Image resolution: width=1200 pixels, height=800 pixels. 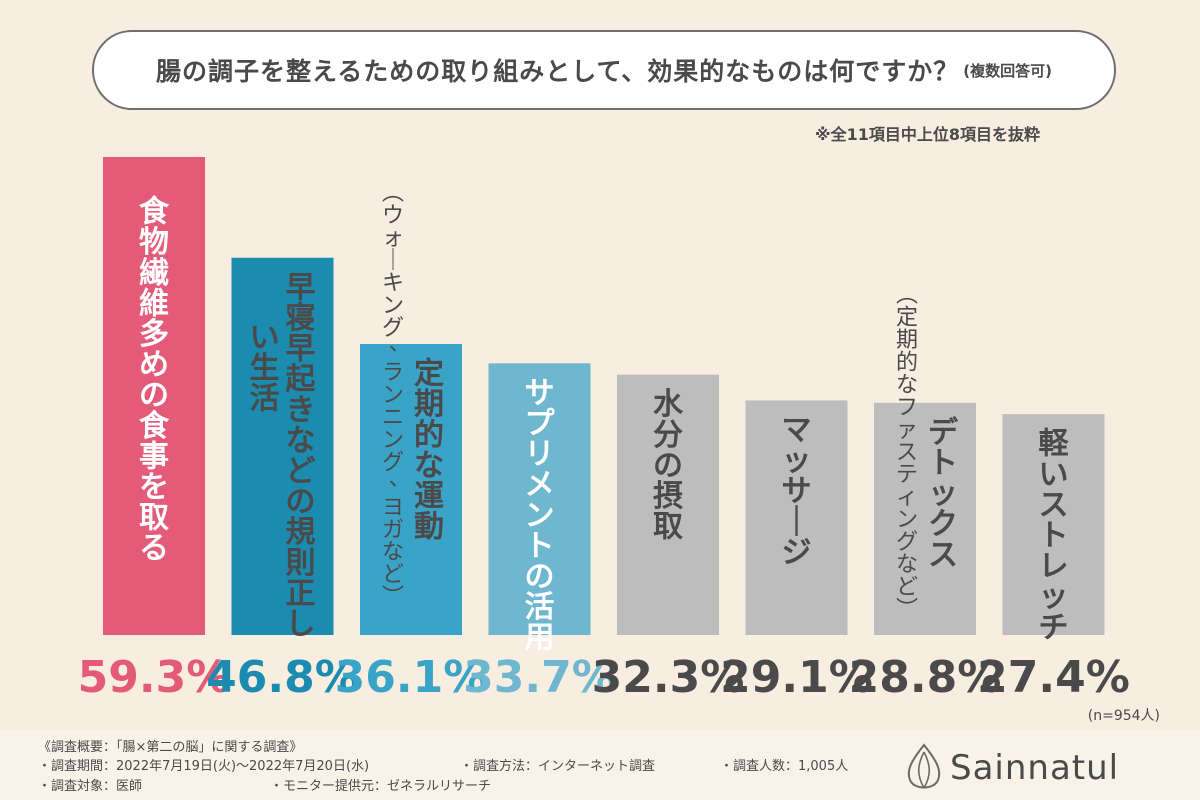 I want to click on svg-text: 摂, so click(x=668, y=496).